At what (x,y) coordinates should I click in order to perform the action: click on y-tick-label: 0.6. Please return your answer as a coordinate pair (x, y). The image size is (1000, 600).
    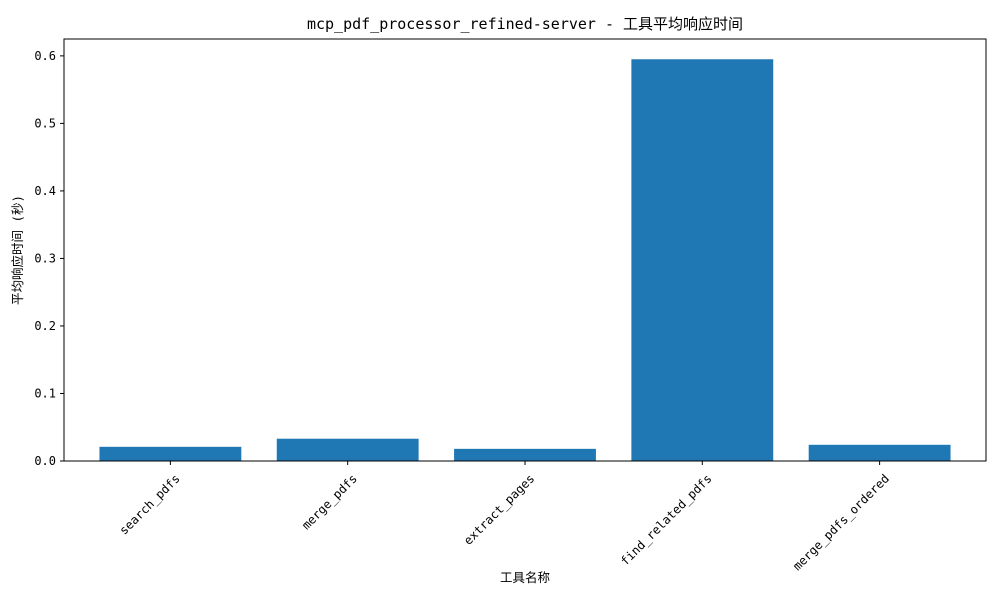
    Looking at the image, I should click on (45, 56).